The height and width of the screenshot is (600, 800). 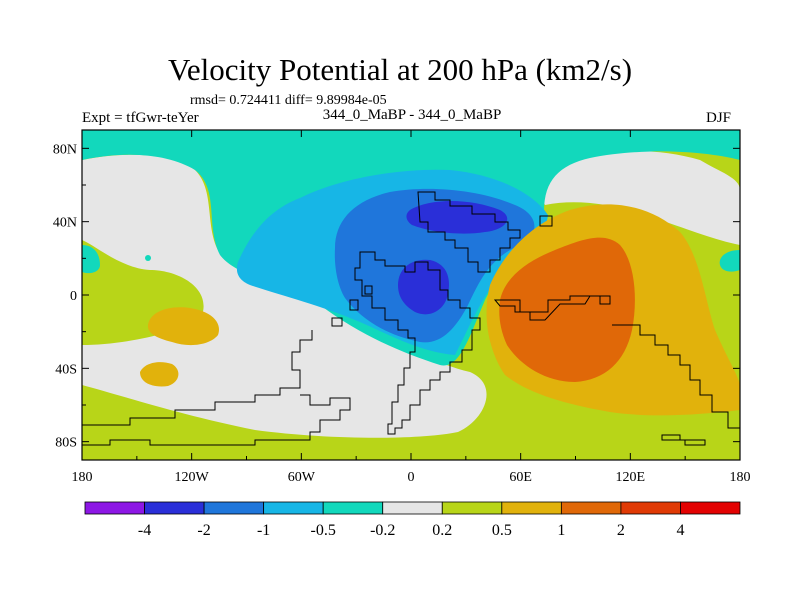 What do you see at coordinates (520, 477) in the screenshot?
I see `x-tick-label: 60E` at bounding box center [520, 477].